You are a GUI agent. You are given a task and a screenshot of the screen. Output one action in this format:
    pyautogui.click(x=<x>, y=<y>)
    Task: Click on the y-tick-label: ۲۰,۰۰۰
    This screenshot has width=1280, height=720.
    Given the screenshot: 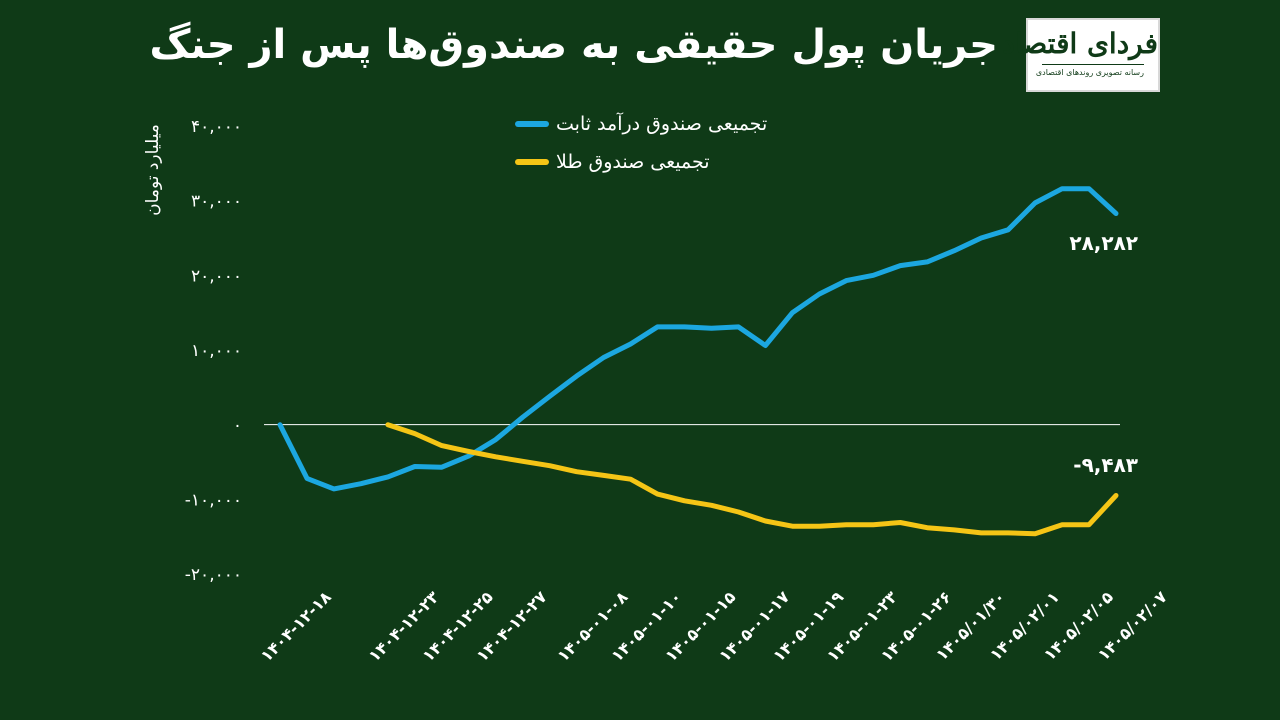 What is the action you would take?
    pyautogui.click(x=216, y=276)
    